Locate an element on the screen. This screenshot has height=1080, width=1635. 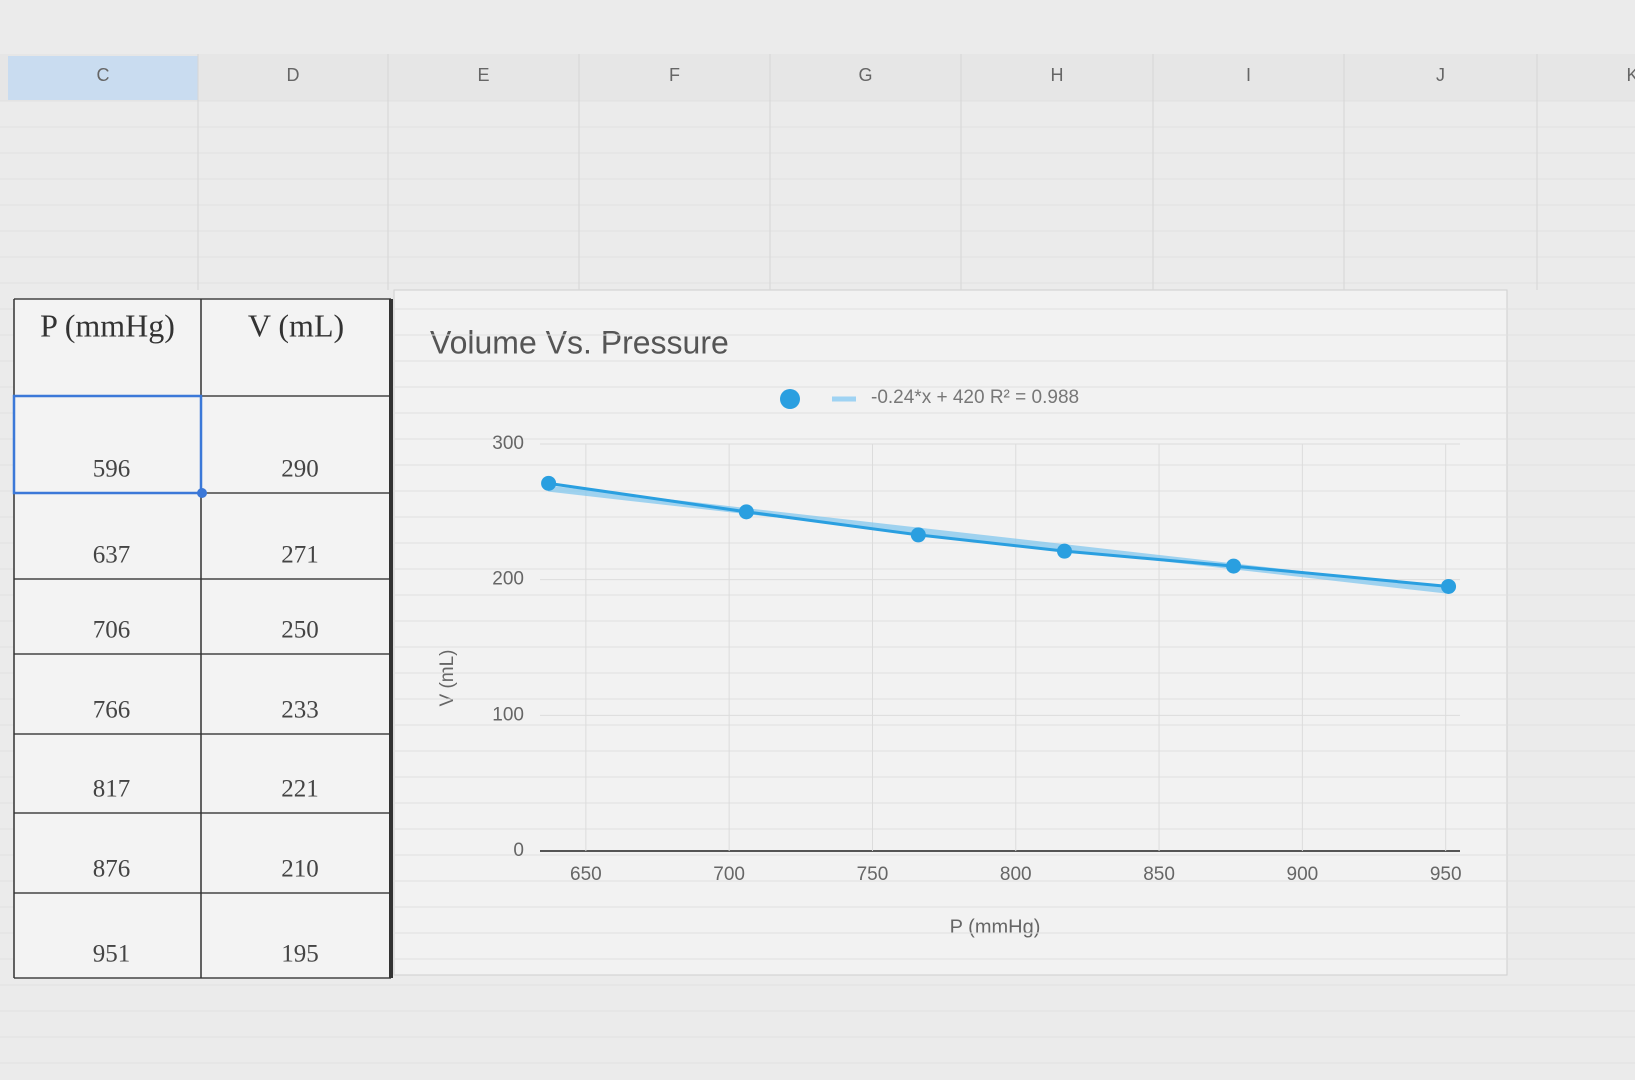
selected-column-header is located at coordinates (103, 78).